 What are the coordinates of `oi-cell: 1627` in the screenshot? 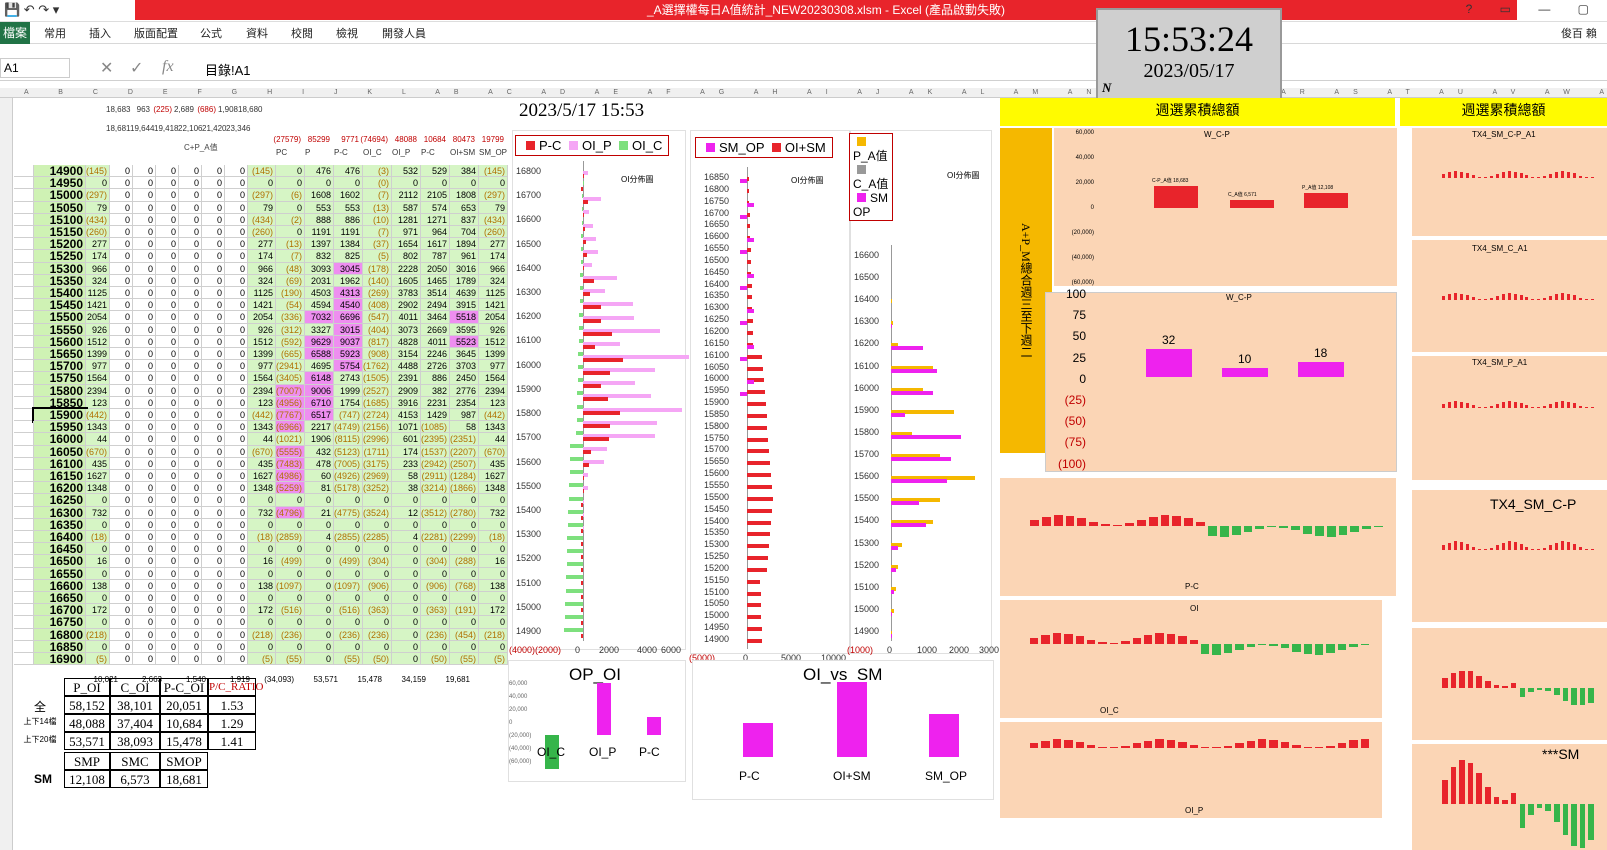 It's located at (493, 476).